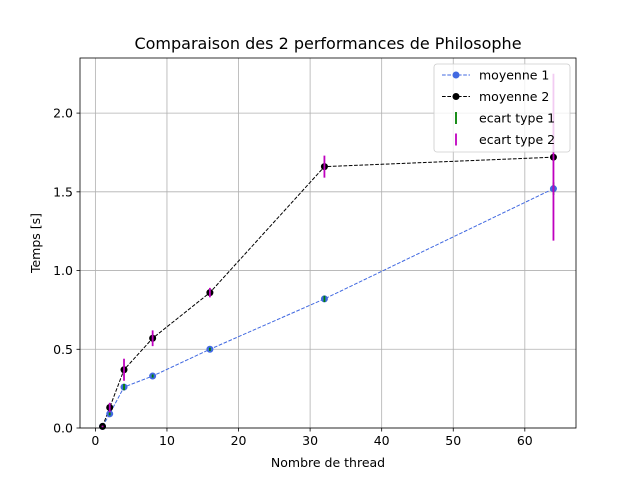 This screenshot has height=480, width=640. Describe the element at coordinates (453, 440) in the screenshot. I see `x-tick-label: 50` at that location.